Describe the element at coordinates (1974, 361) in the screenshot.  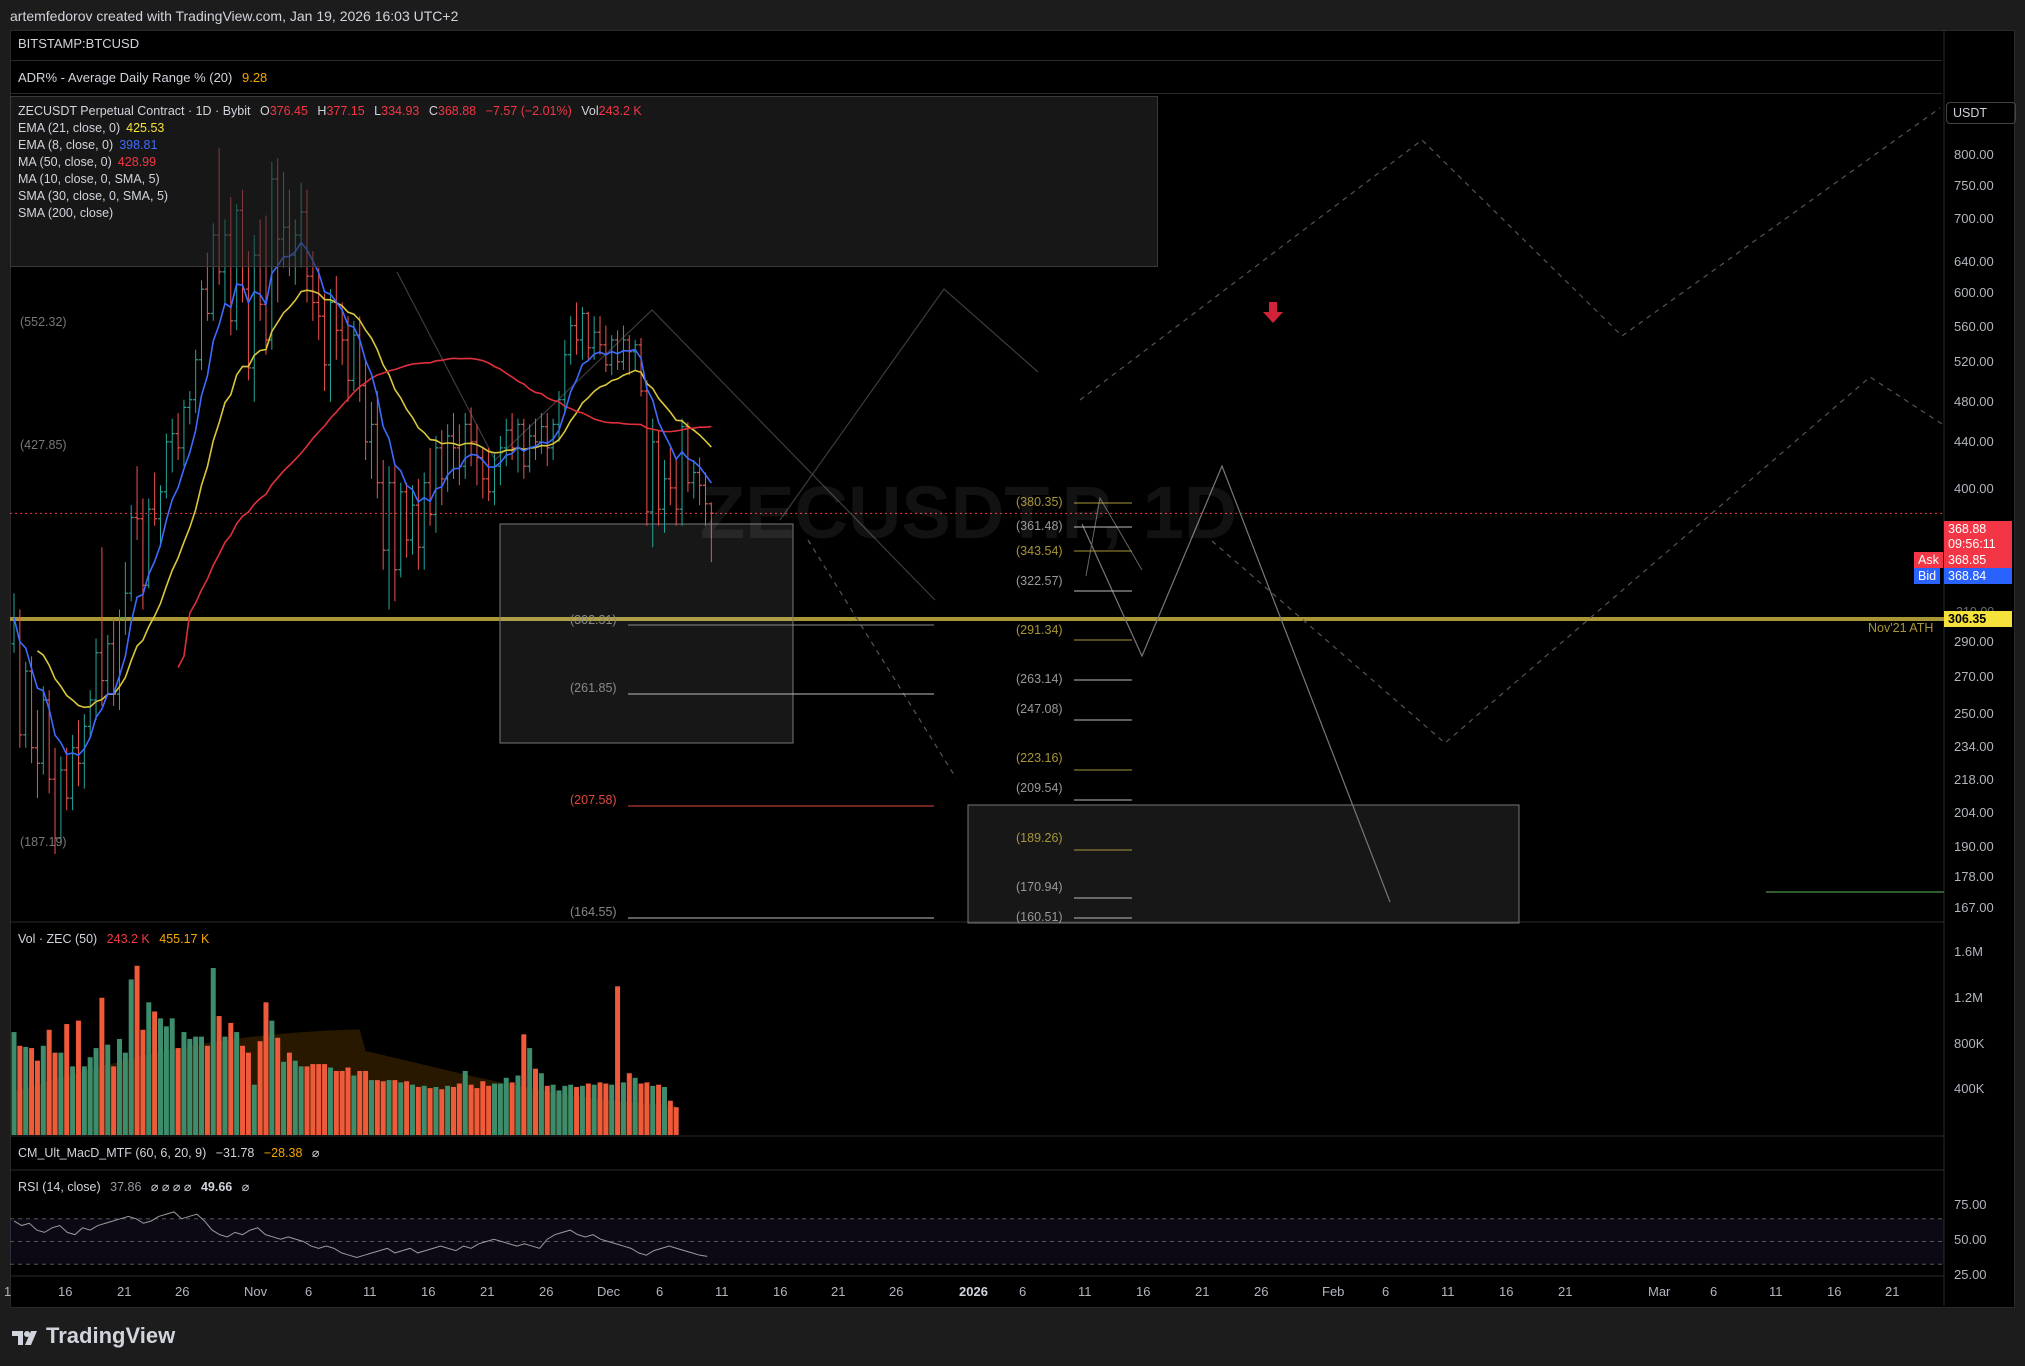
I see `price-tick-label: 520.00` at that location.